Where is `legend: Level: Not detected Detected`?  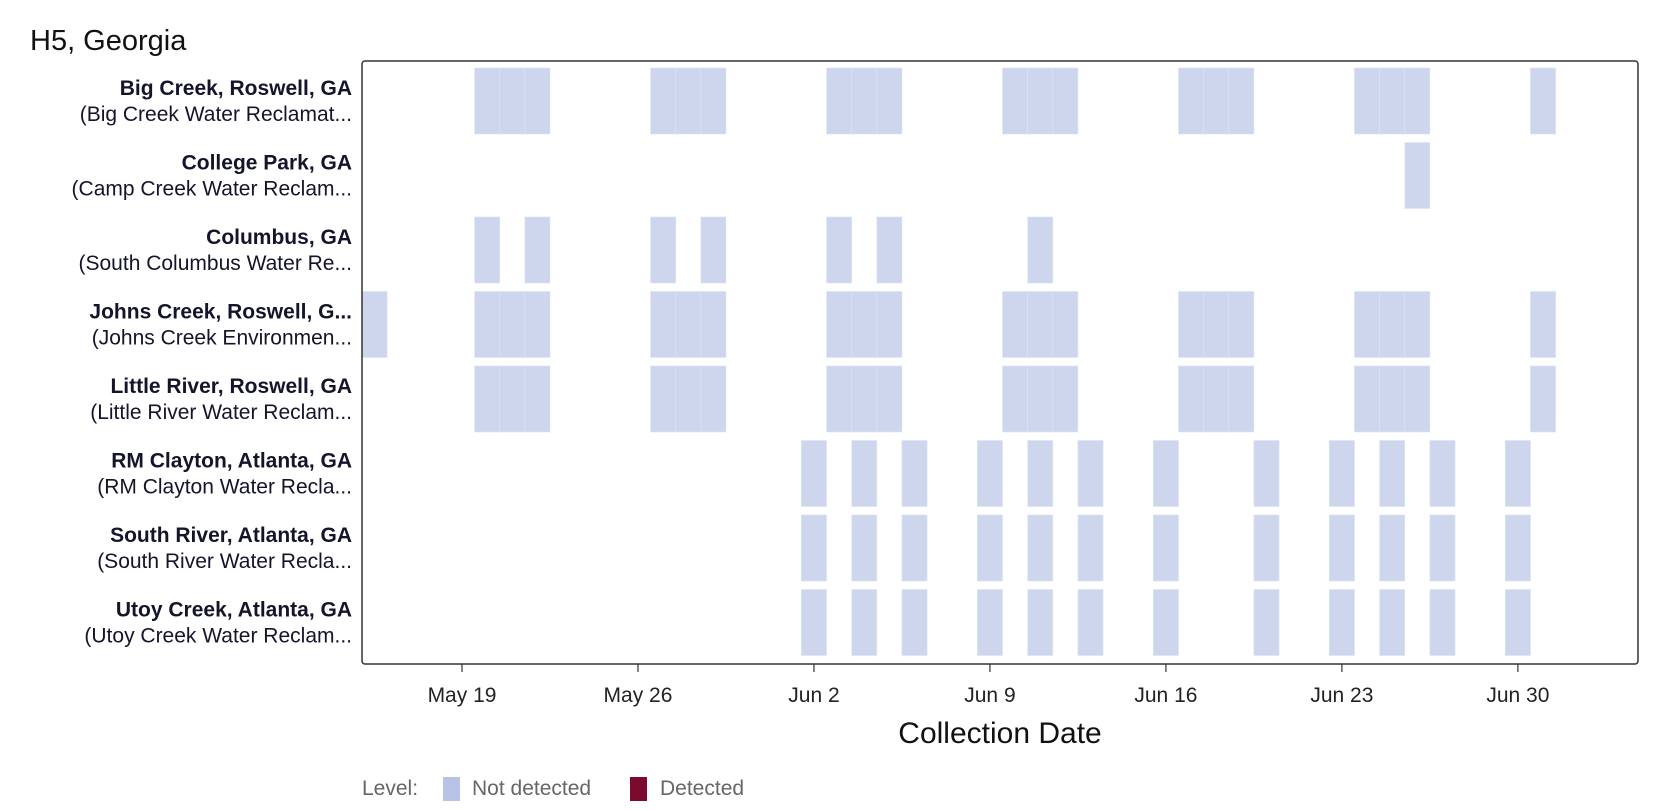 legend: Level: Not detected Detected is located at coordinates (553, 789).